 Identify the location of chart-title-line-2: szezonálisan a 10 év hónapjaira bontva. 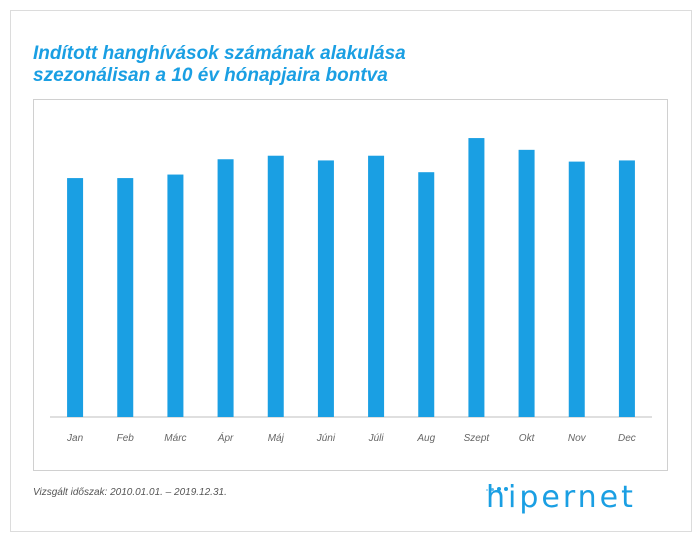
(210, 75).